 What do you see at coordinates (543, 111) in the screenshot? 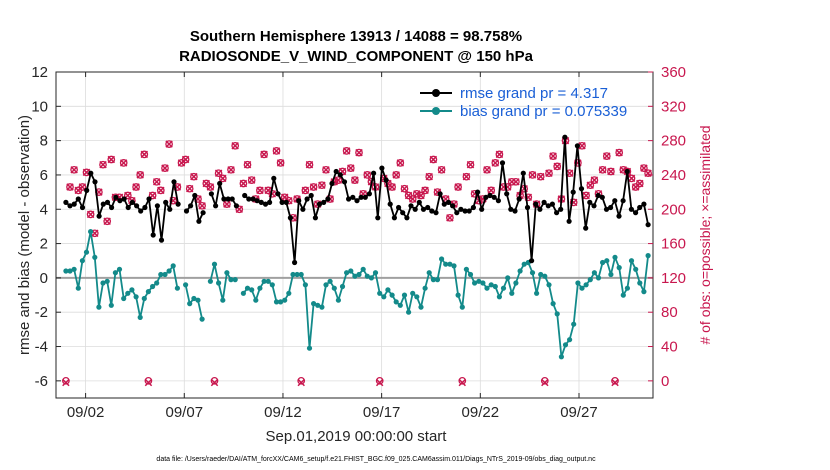
I see `legend-bias-label: bias grand pr = 0.075339` at bounding box center [543, 111].